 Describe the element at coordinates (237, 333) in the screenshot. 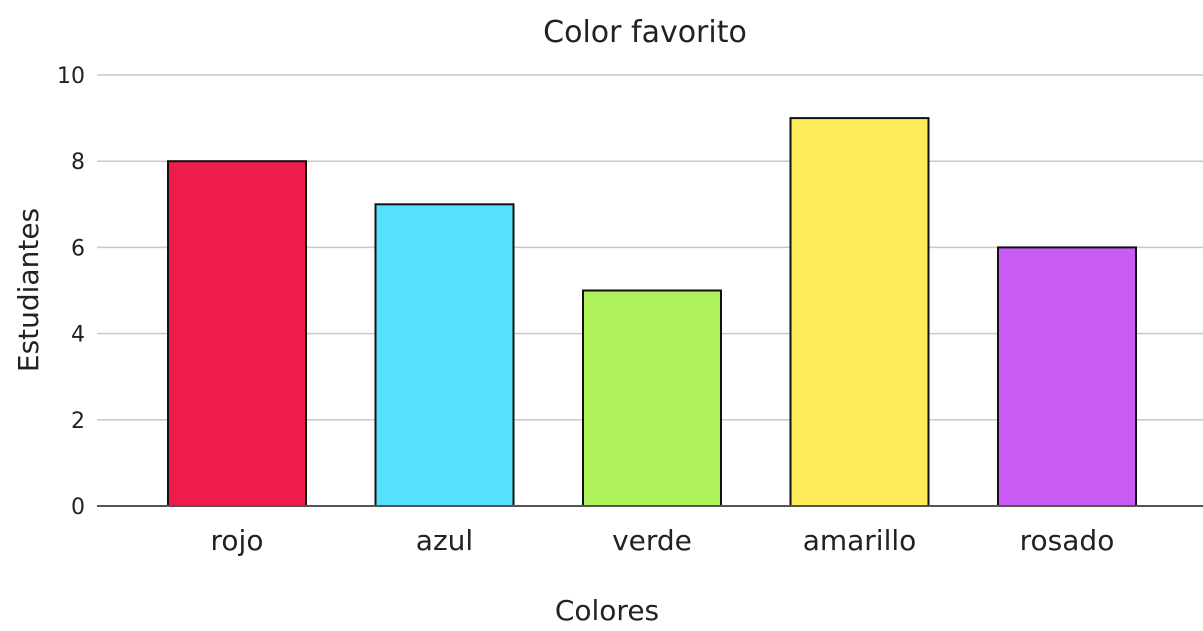

I see `bar-rojo` at that location.